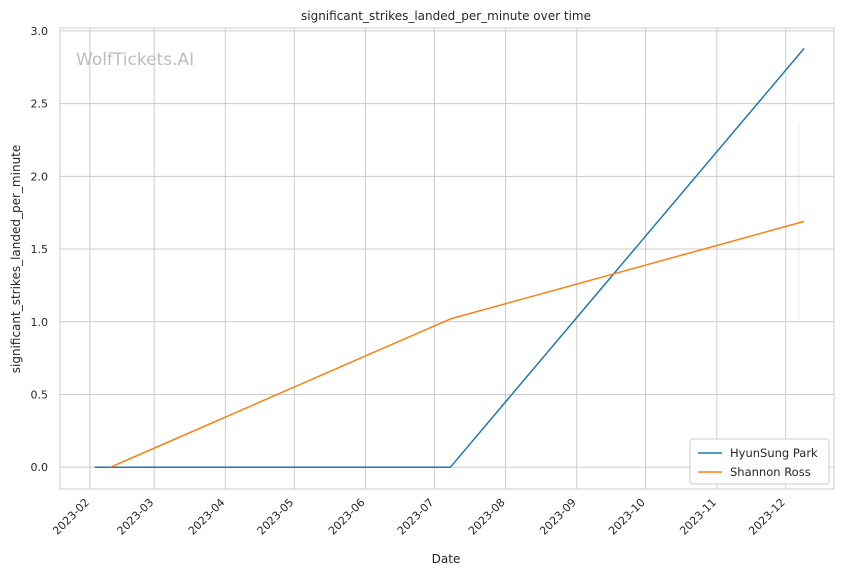 This screenshot has height=575, width=844. I want to click on legend-label-hyunsung-park: HyunSung Park, so click(774, 453).